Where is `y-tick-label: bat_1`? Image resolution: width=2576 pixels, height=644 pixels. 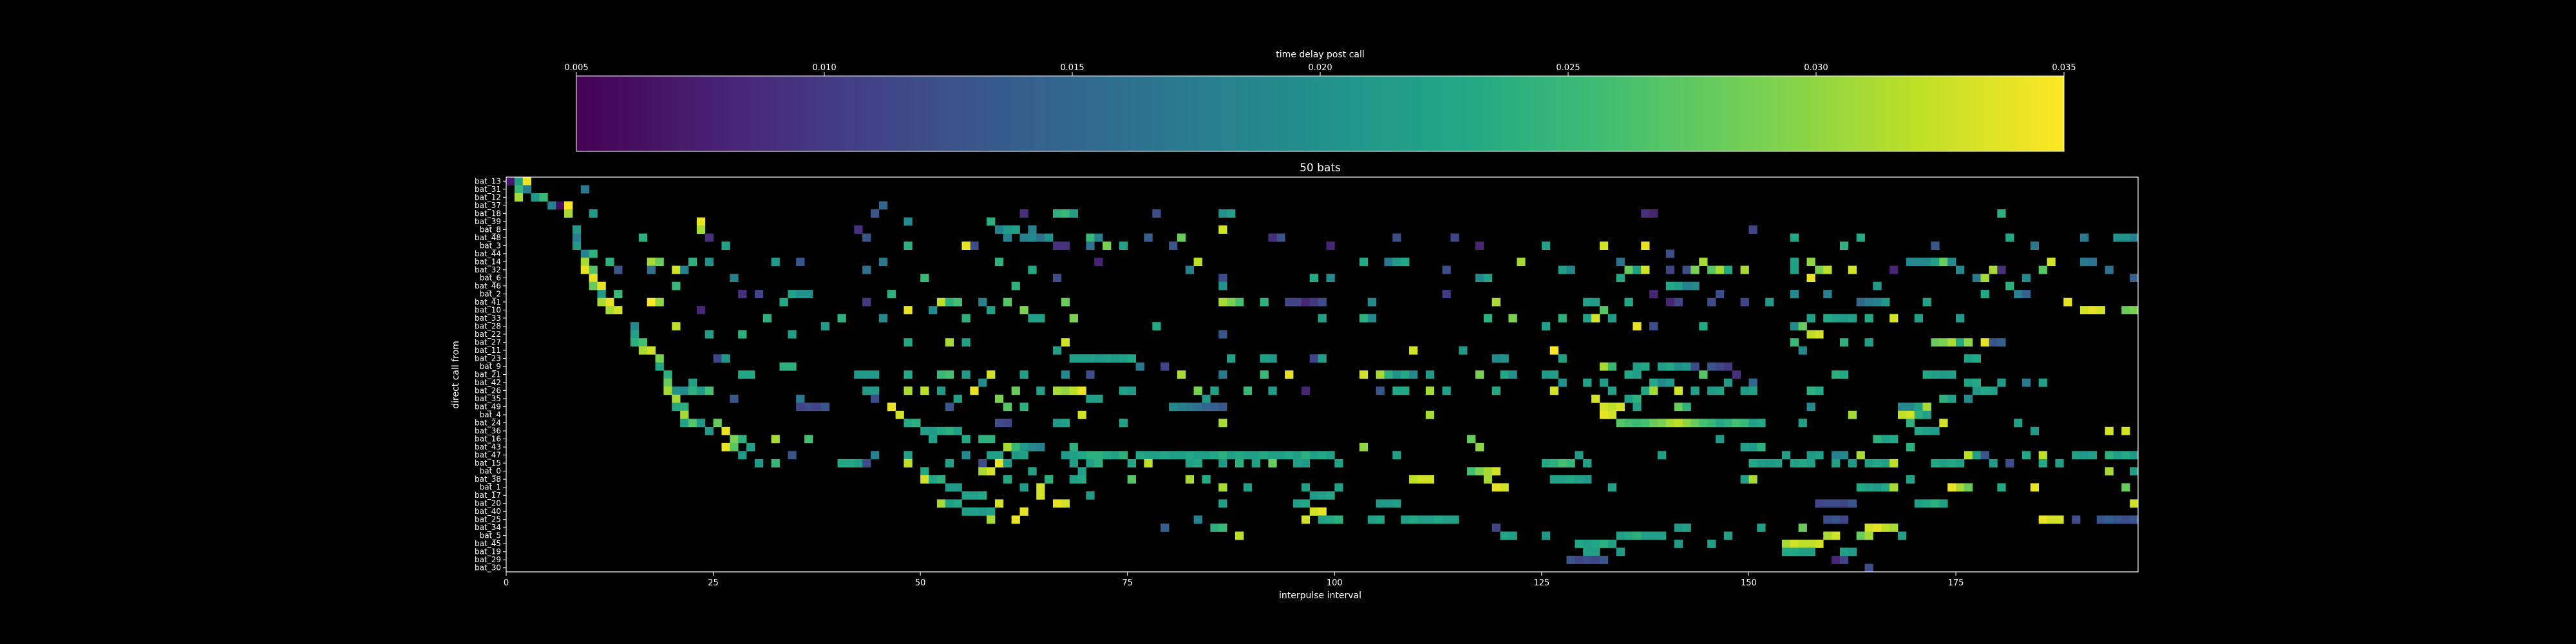 y-tick-label: bat_1 is located at coordinates (491, 487).